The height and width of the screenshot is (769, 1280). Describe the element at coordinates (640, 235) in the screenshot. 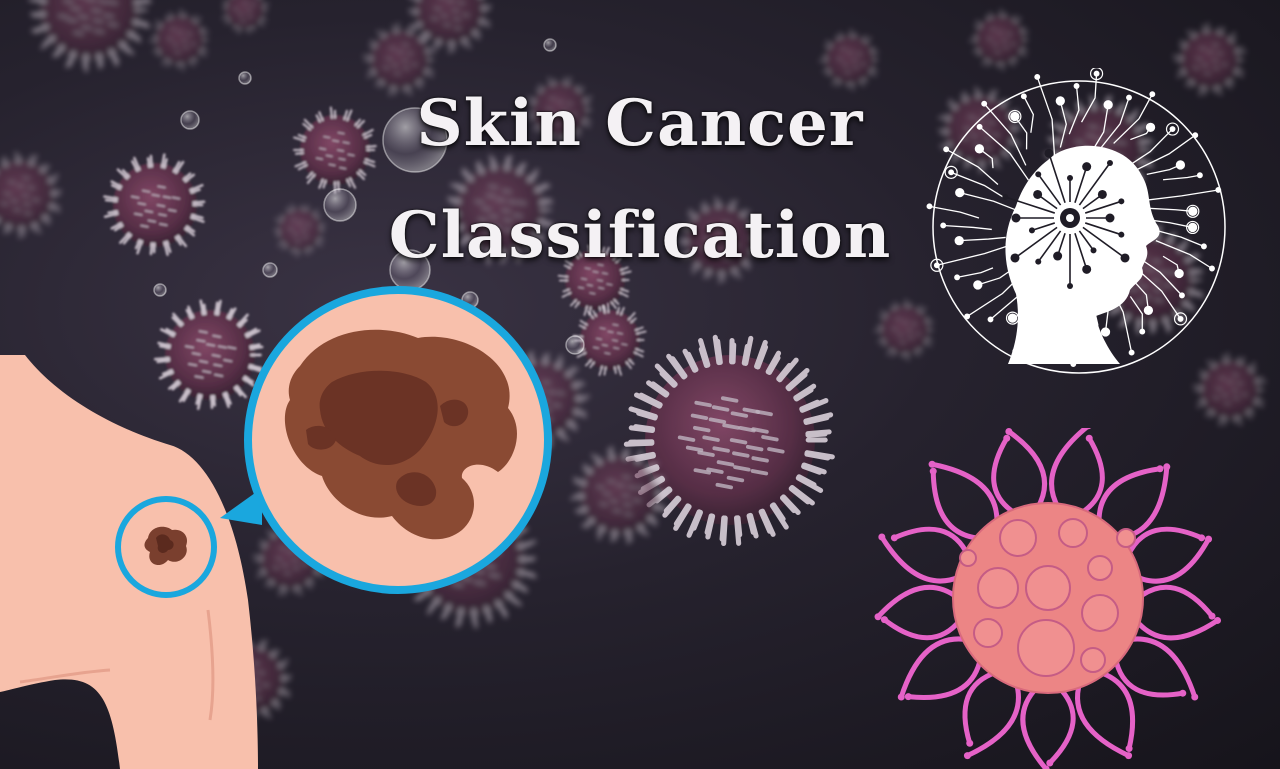

I see `title-line-2: Classification` at that location.